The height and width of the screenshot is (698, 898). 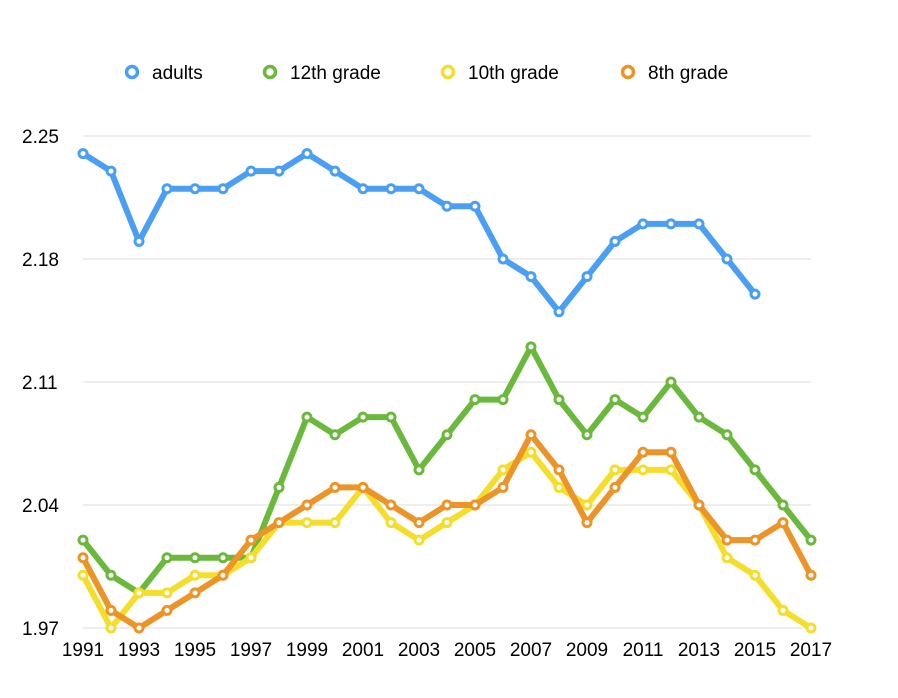 What do you see at coordinates (513, 73) in the screenshot?
I see `legend-label: 10th grade` at bounding box center [513, 73].